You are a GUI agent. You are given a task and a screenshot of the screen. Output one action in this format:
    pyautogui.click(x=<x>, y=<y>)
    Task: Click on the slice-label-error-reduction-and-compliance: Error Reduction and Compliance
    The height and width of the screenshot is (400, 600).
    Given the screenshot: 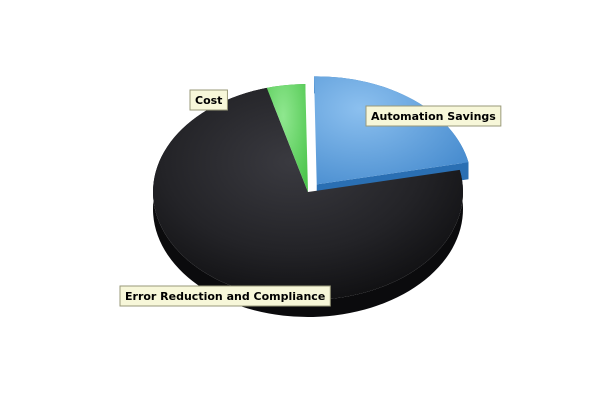 What is the action you would take?
    pyautogui.click(x=225, y=296)
    